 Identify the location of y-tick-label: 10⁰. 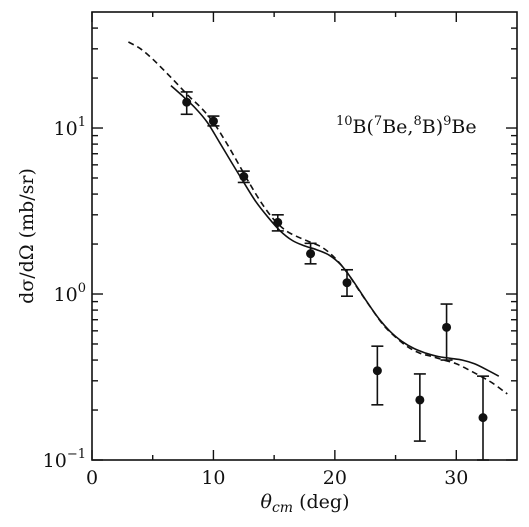
(70, 293).